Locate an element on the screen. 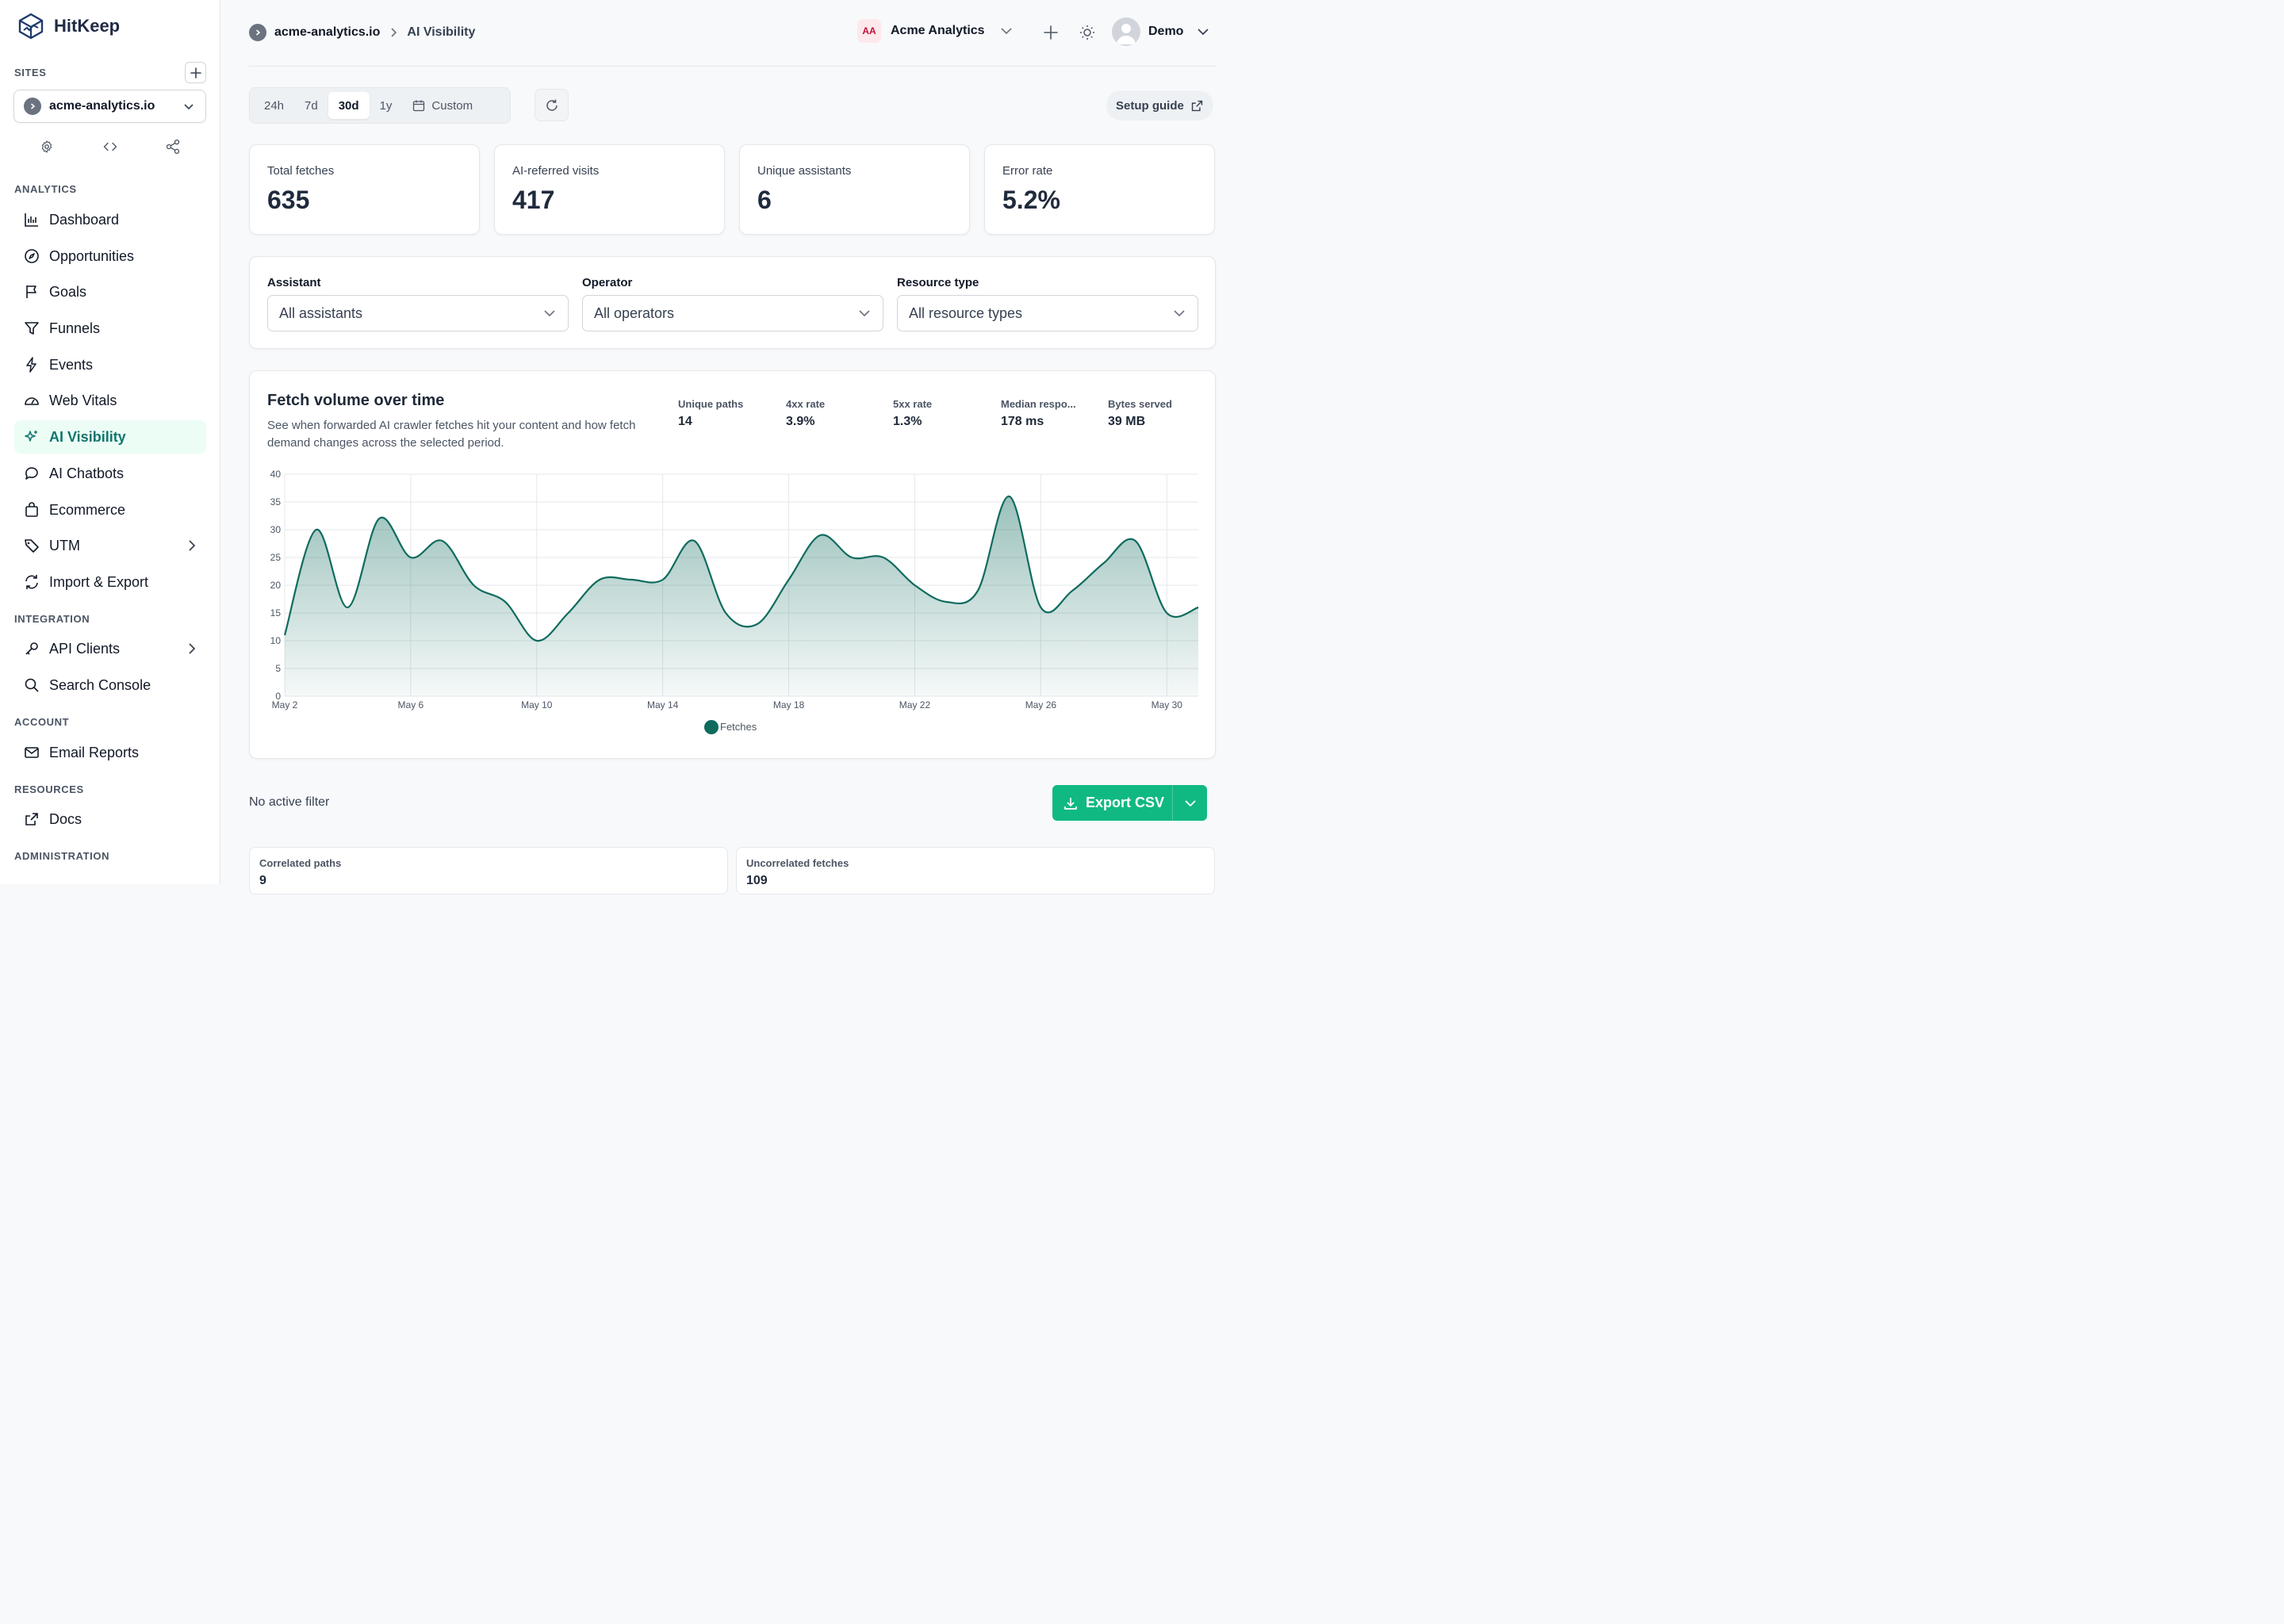 This screenshot has height=1624, width=2284. x-tick-label: May 6 is located at coordinates (411, 704).